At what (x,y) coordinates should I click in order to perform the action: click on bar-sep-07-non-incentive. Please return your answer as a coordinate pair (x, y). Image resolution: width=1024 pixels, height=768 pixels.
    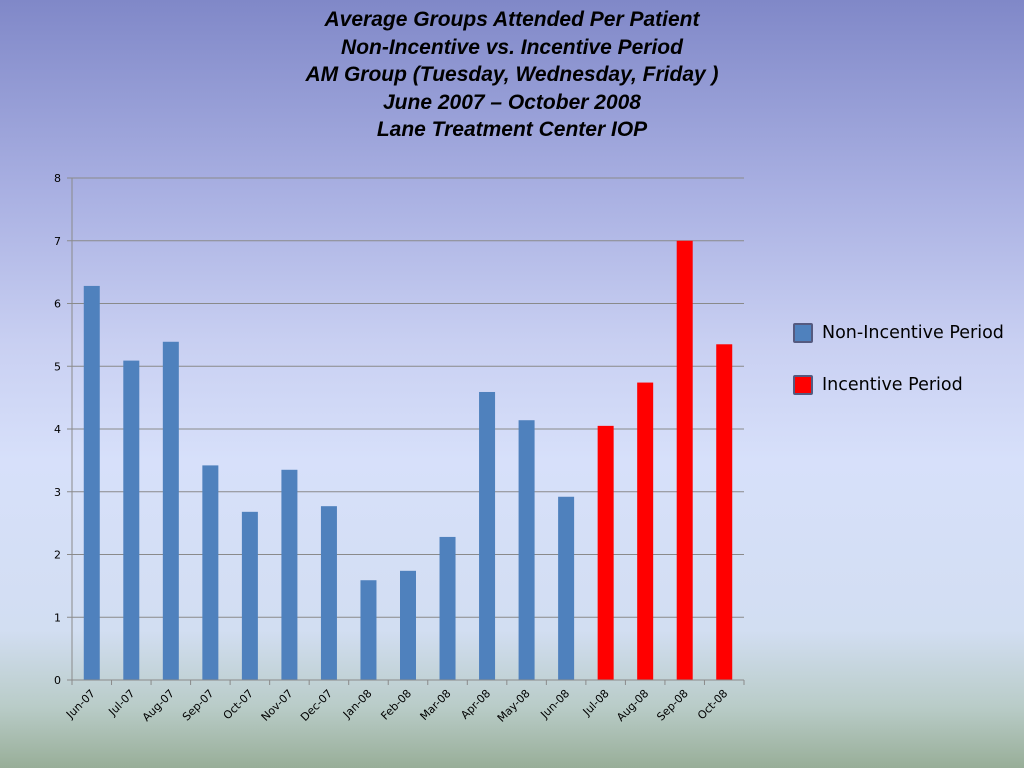
    Looking at the image, I should click on (210, 572).